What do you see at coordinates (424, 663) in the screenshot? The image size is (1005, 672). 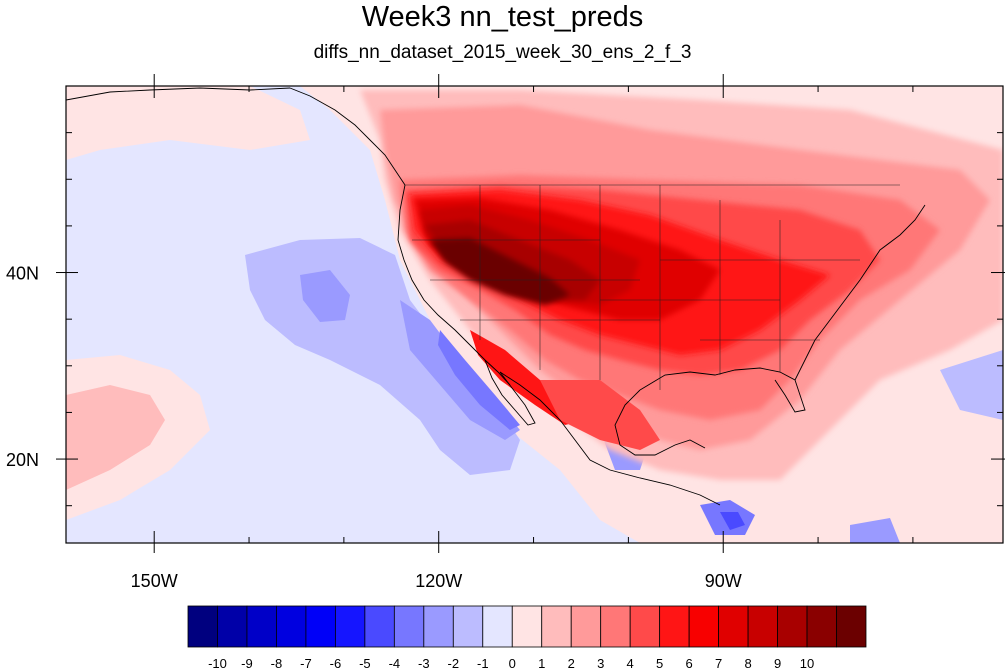 I see `colorbar-label: -3` at bounding box center [424, 663].